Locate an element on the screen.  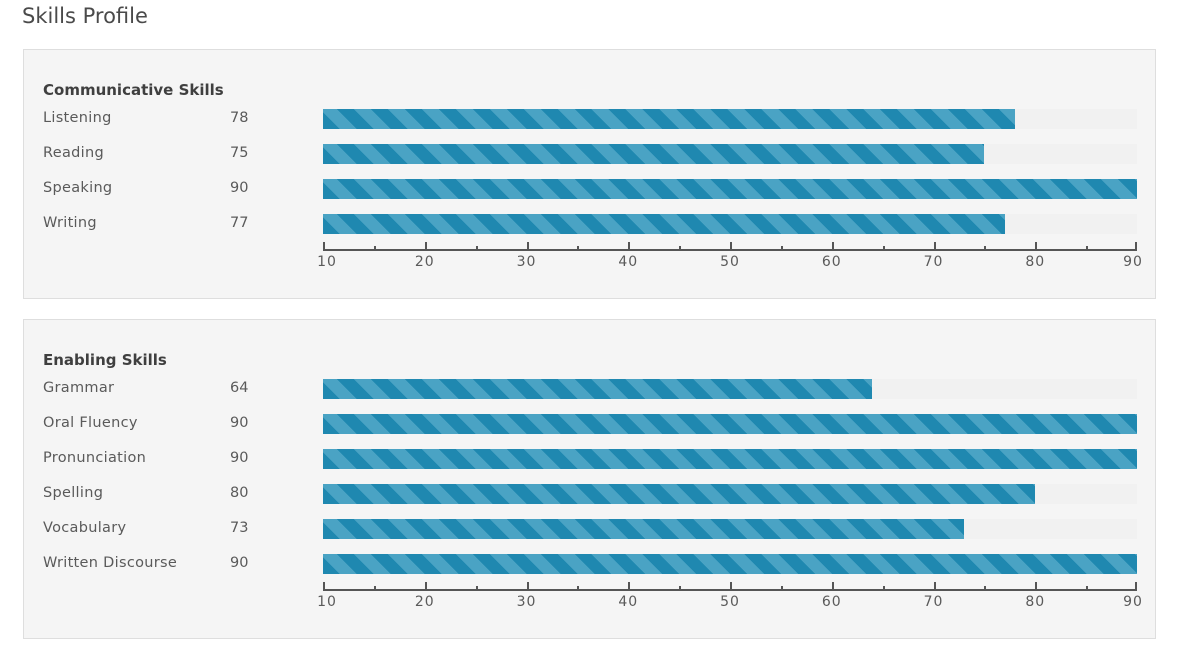
skill-row-written-discourse: Written Discourse 90 is located at coordinates (589, 564).